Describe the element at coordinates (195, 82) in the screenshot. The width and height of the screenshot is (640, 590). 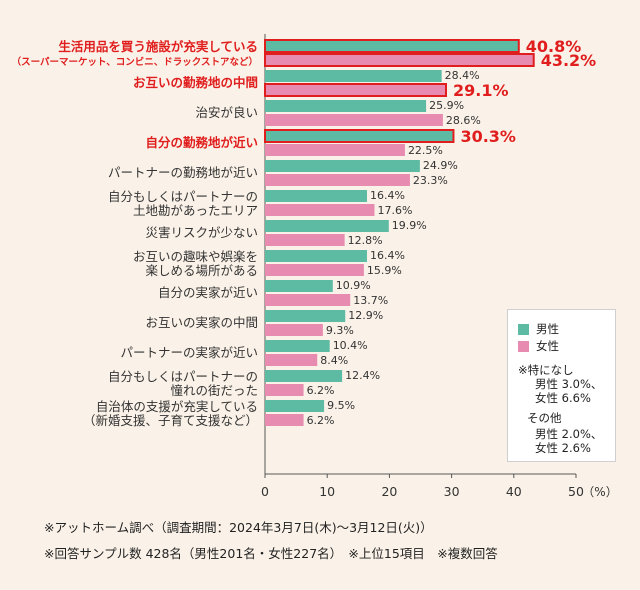
I see `category-label: お互いの勤務地の中間` at that location.